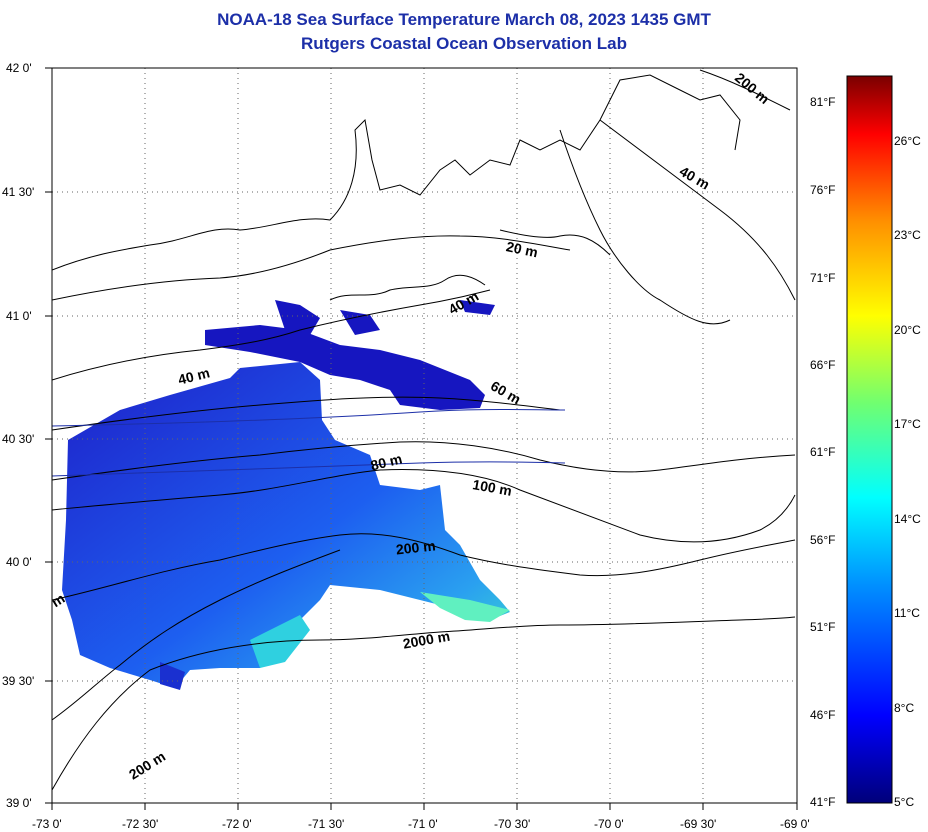 Image resolution: width=928 pixels, height=832 pixels. Describe the element at coordinates (464, 43) in the screenshot. I see `map-subtitle: Rutgers Coastal Ocean Observation Lab` at that location.